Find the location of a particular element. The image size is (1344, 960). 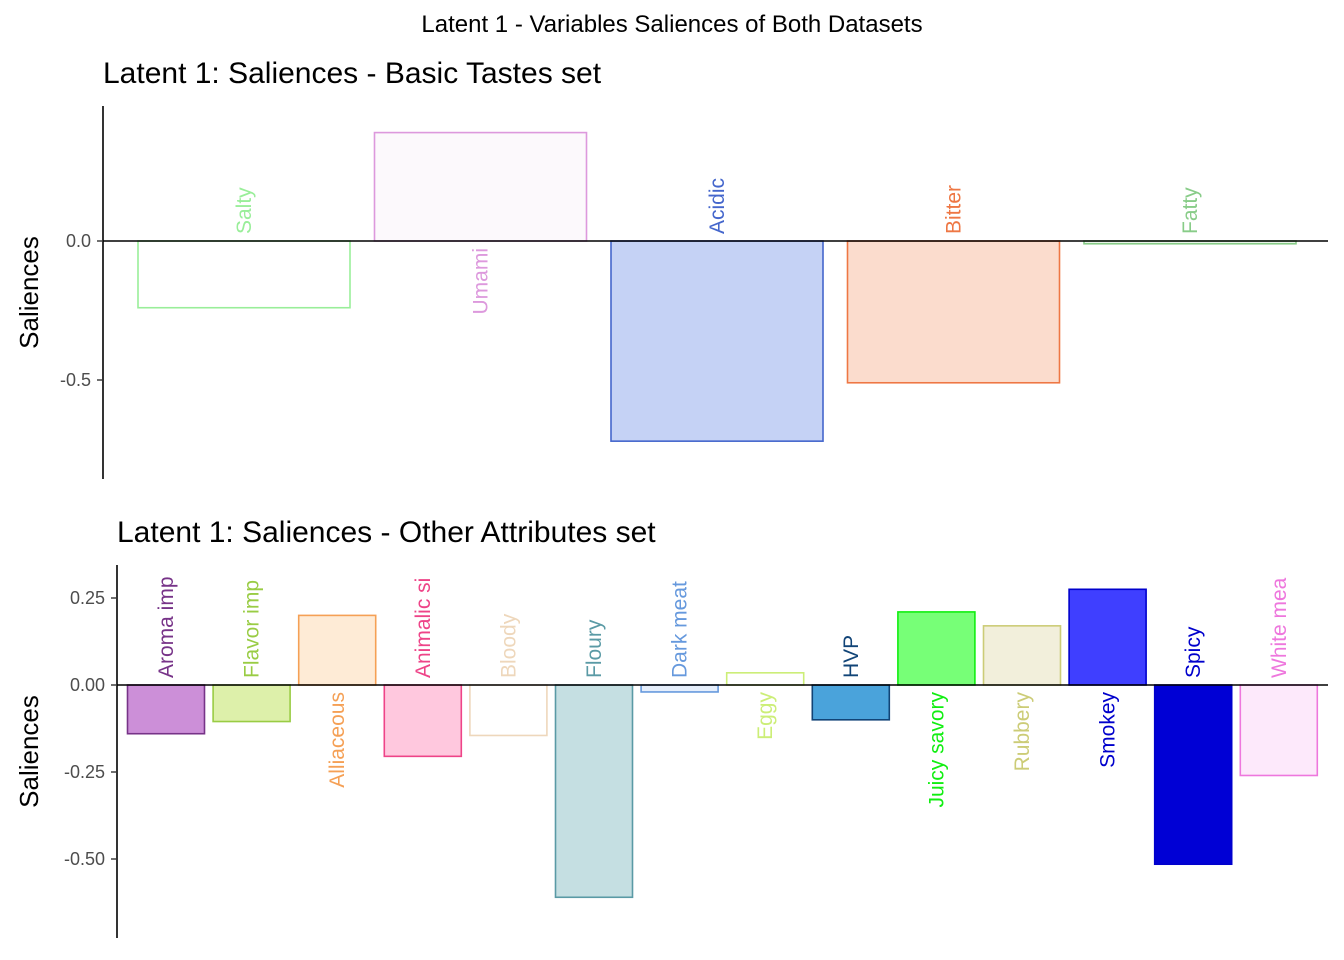

panel-title: Latent 1: Saliences - Basic Tastes set is located at coordinates (352, 73).